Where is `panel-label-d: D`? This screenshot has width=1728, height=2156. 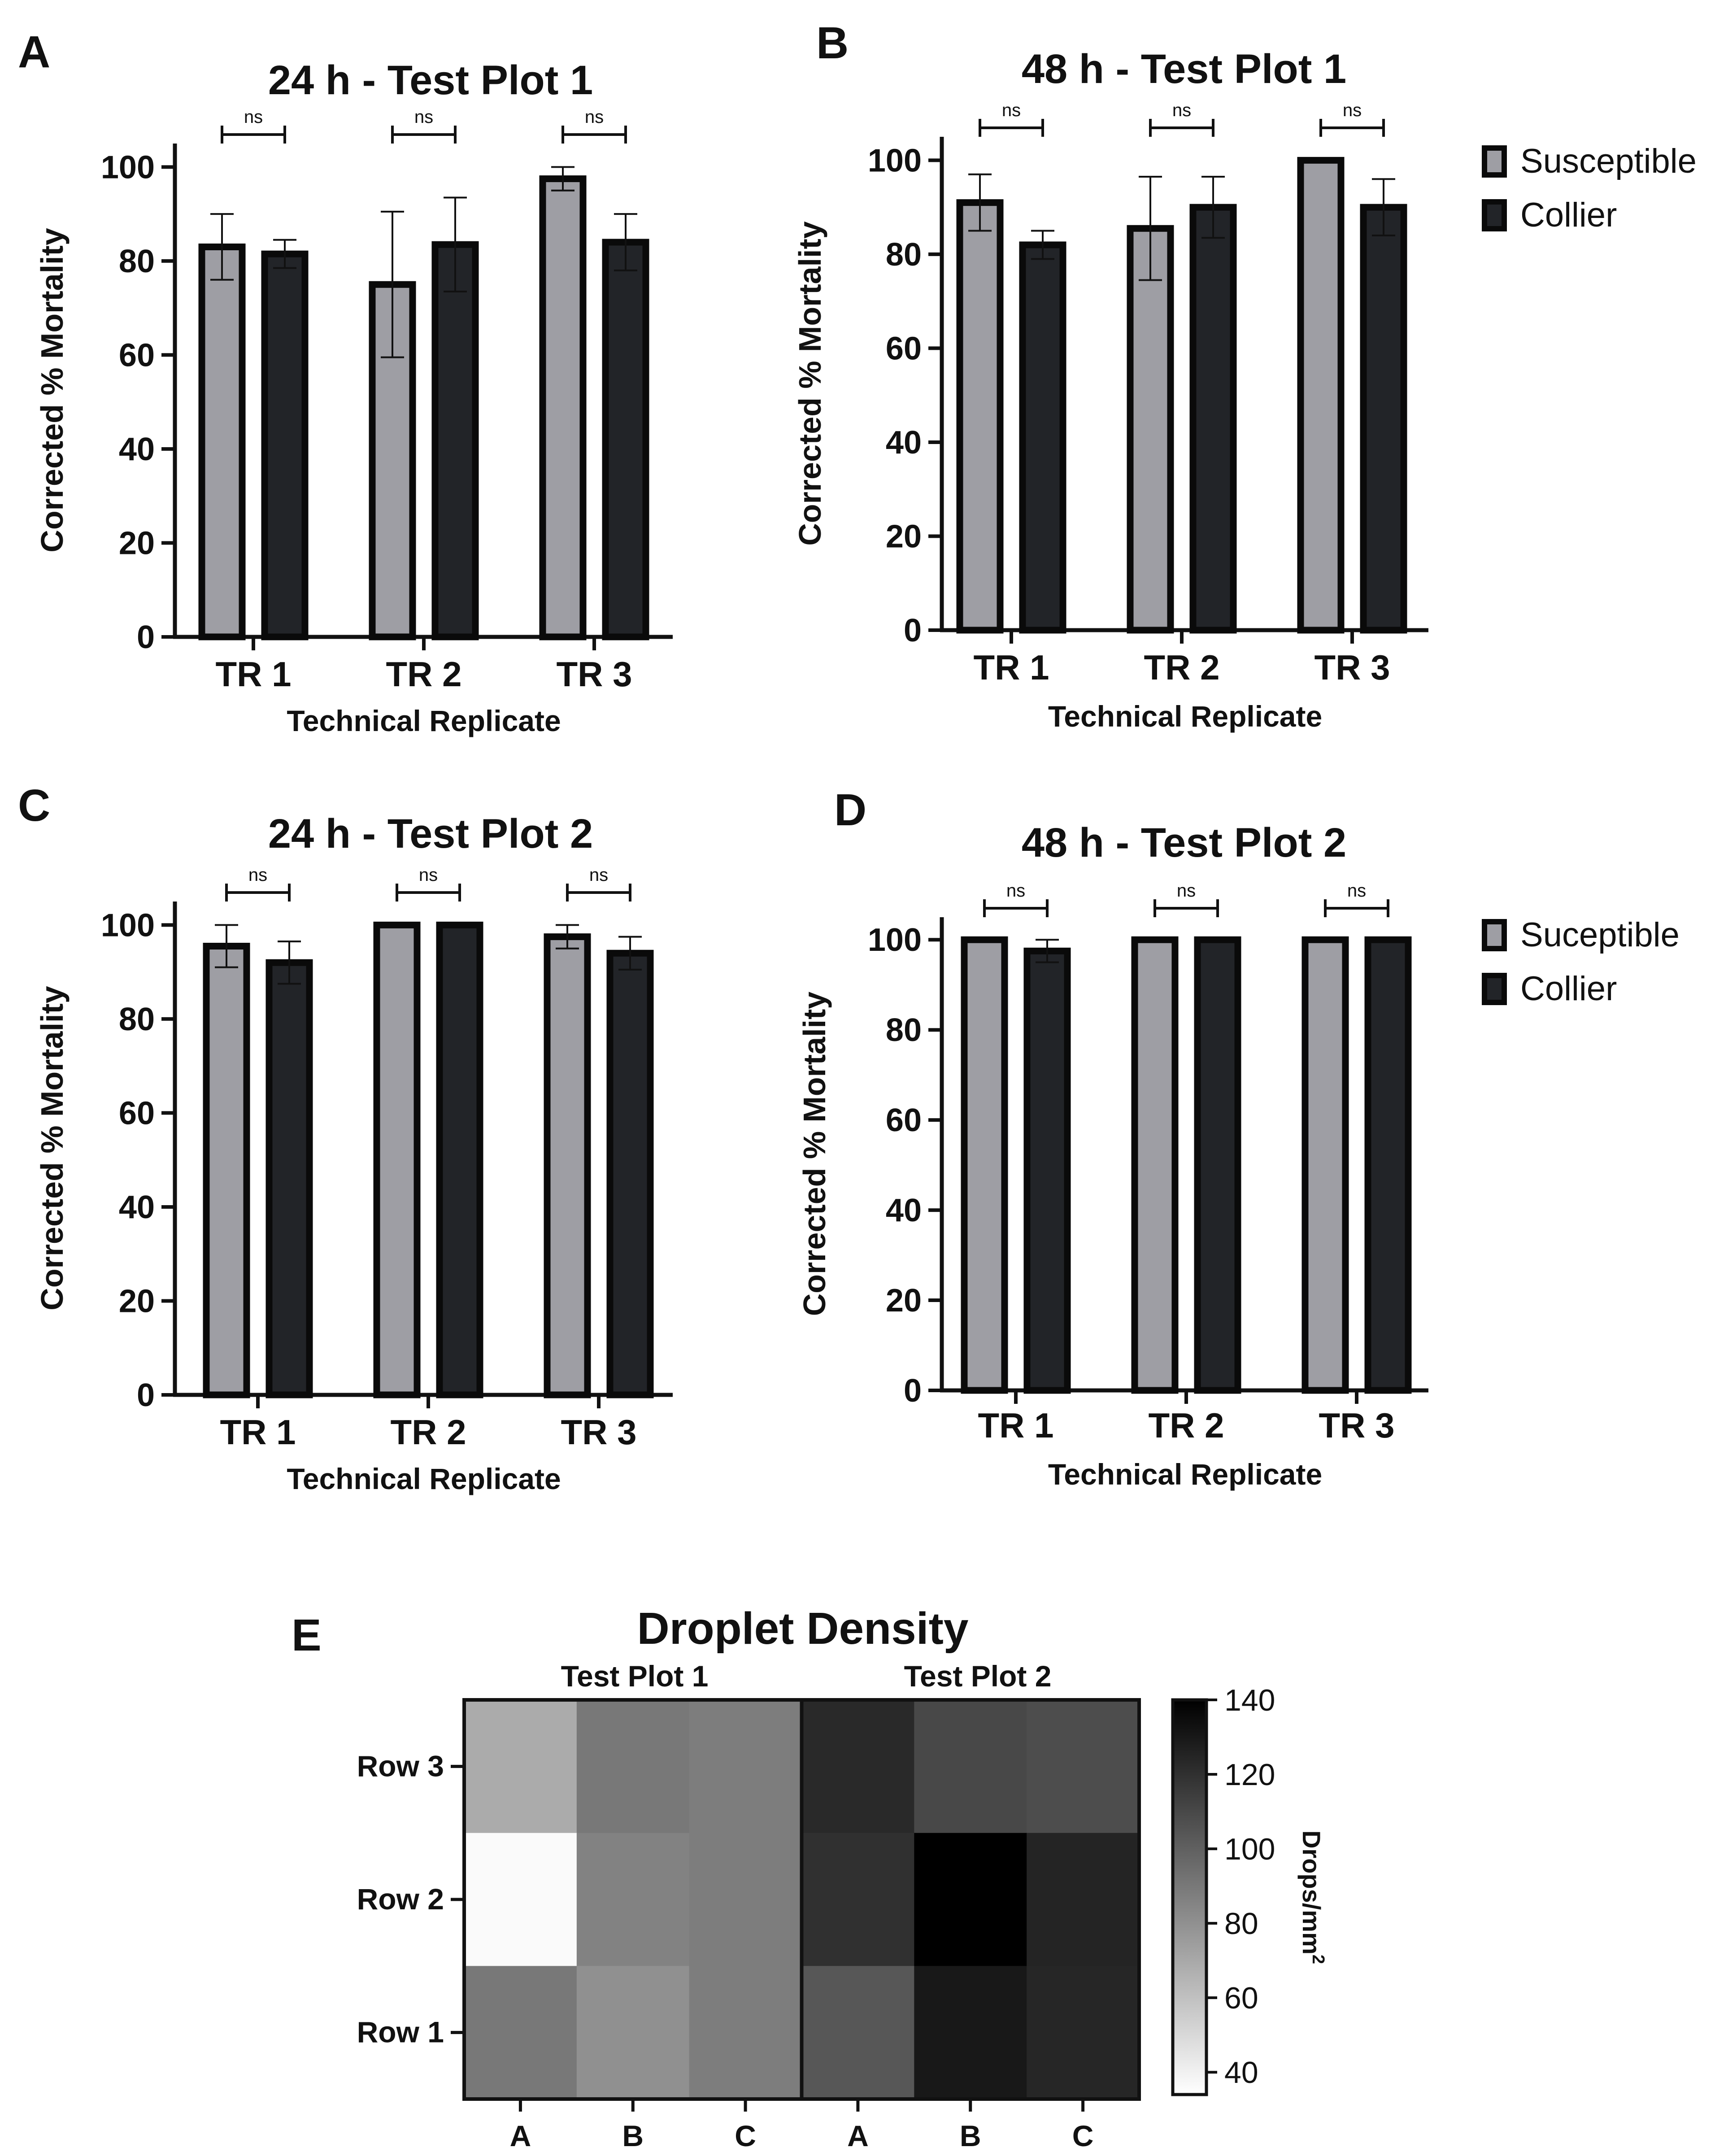
panel-label-d: D is located at coordinates (850, 810).